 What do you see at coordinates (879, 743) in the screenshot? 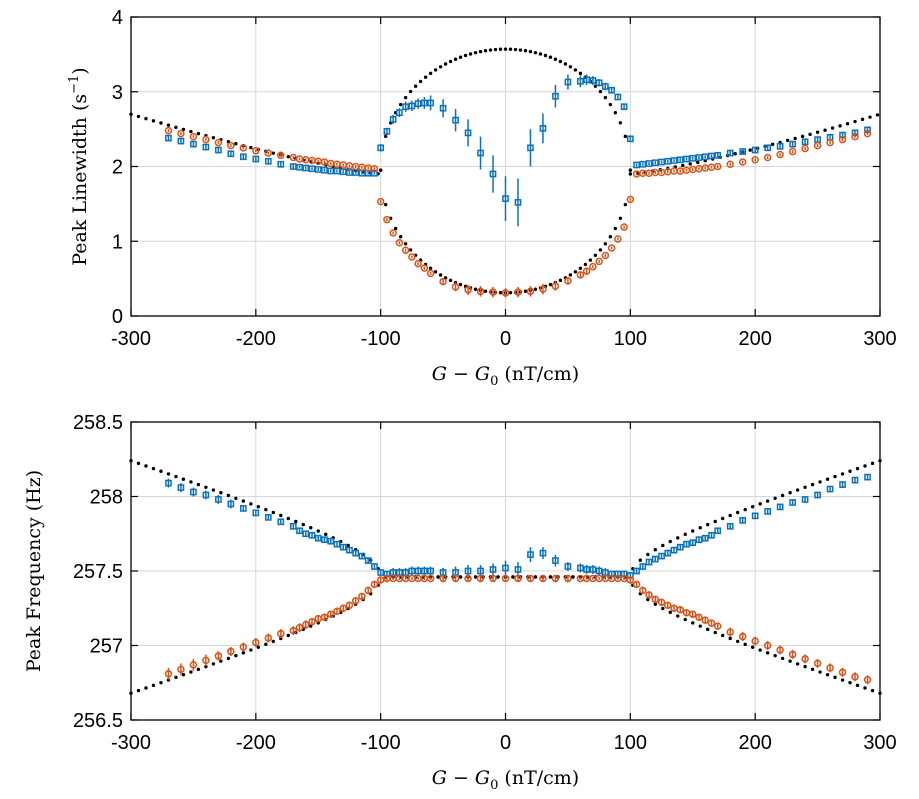
I see `frequency-x-tick-label: 300` at bounding box center [879, 743].